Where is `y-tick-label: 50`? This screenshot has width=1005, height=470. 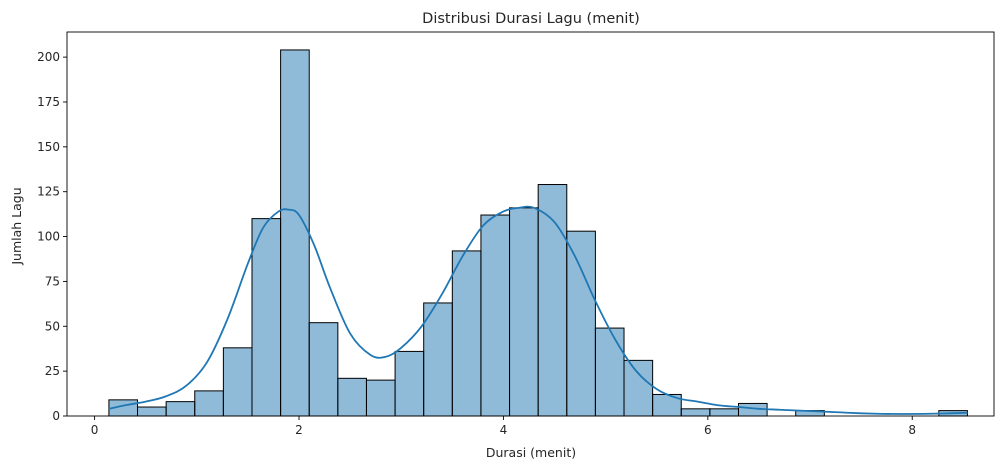
y-tick-label: 50 is located at coordinates (52, 326).